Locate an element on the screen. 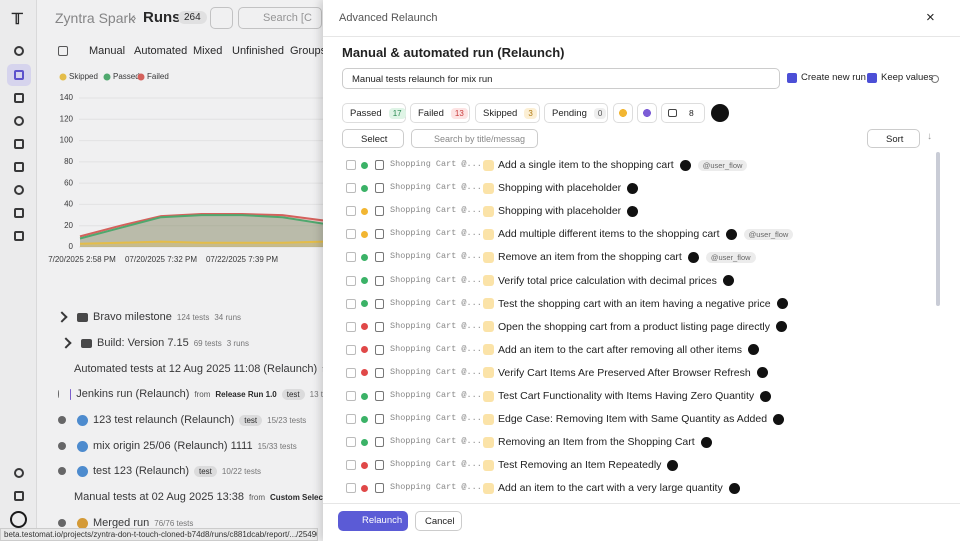  test-row: Test Removing an Item Repeatedly is located at coordinates (580, 465).